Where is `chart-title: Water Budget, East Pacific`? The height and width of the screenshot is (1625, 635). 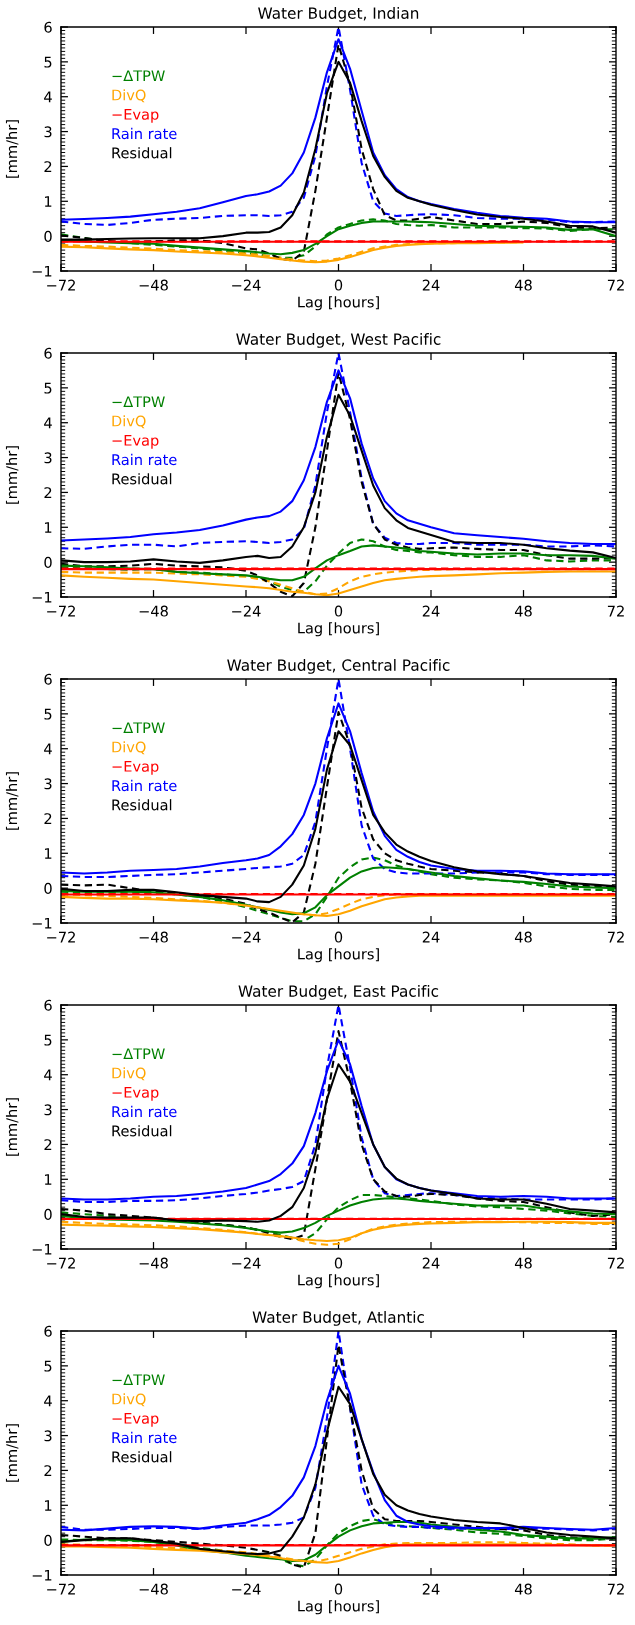
chart-title: Water Budget, East Pacific is located at coordinates (338, 992).